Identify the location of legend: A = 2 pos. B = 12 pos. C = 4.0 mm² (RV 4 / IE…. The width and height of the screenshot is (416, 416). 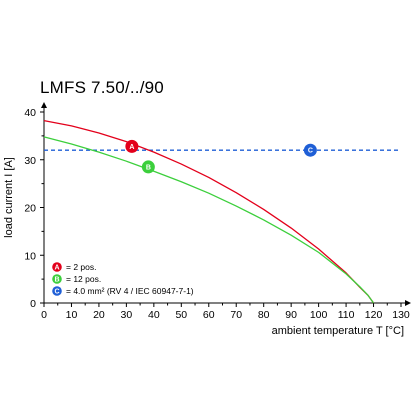
(123, 279).